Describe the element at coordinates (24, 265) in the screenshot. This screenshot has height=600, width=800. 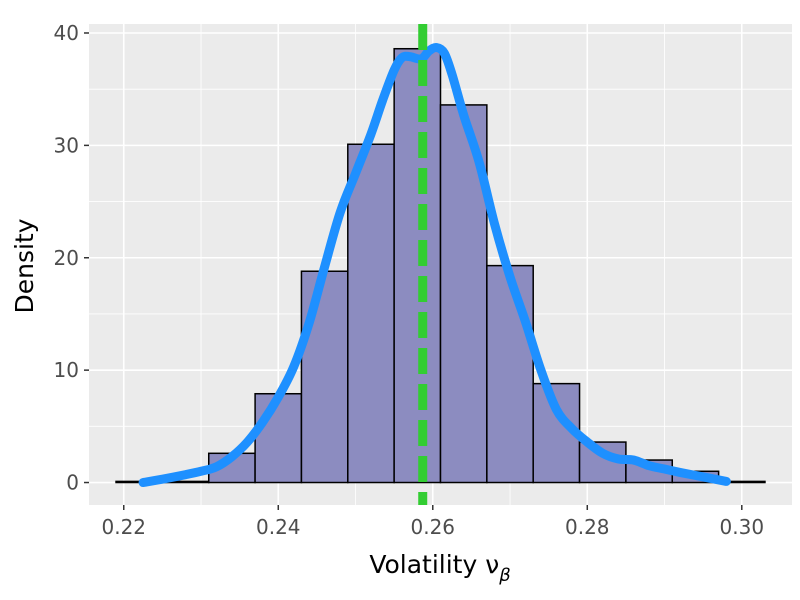
I see `y-axis-title: Density` at that location.